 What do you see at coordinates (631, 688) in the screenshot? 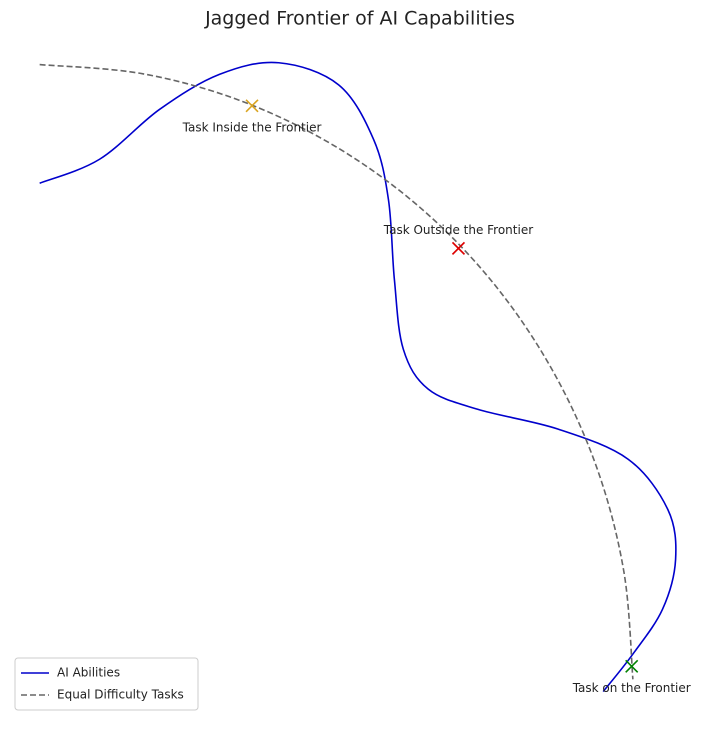
I see `annotation: Task on the Frontier` at bounding box center [631, 688].